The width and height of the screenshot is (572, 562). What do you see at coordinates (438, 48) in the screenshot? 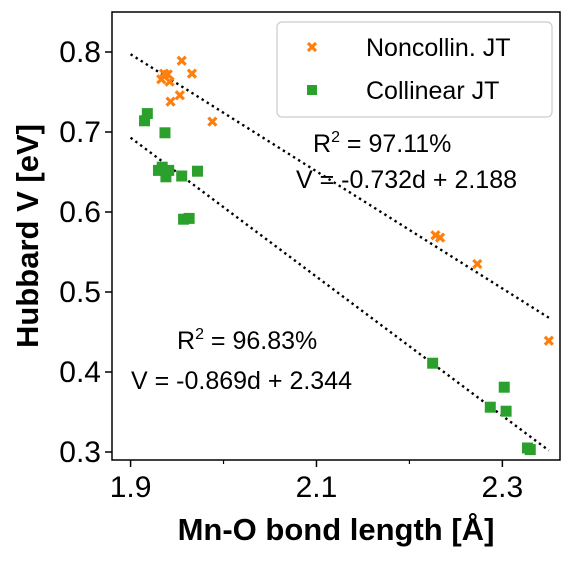
I see `legend-label-noncollinear: Noncollin. JT` at bounding box center [438, 48].